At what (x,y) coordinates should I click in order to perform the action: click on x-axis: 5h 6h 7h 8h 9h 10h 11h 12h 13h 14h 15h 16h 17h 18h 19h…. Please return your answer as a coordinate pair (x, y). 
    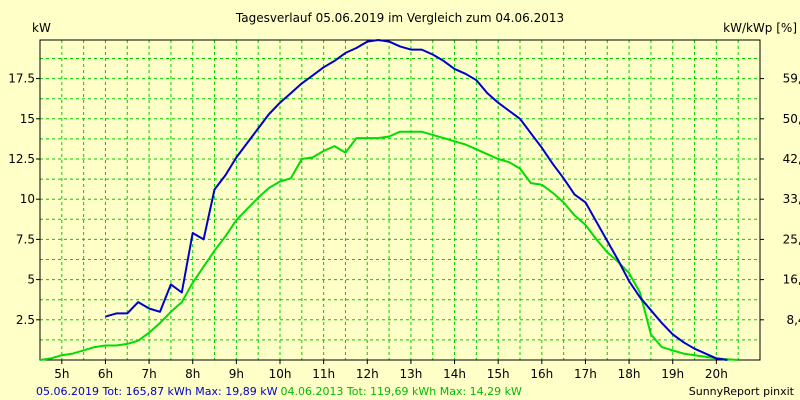
    Looking at the image, I should click on (391, 370).